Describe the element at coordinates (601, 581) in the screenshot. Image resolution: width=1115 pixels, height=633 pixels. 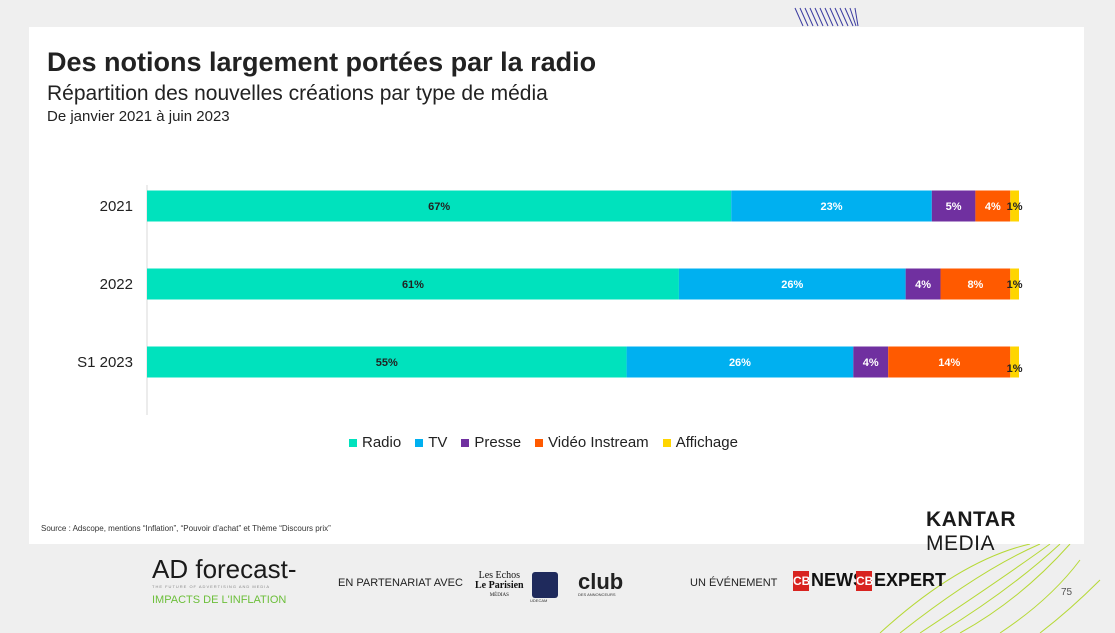
I see `club-logo: club` at that location.